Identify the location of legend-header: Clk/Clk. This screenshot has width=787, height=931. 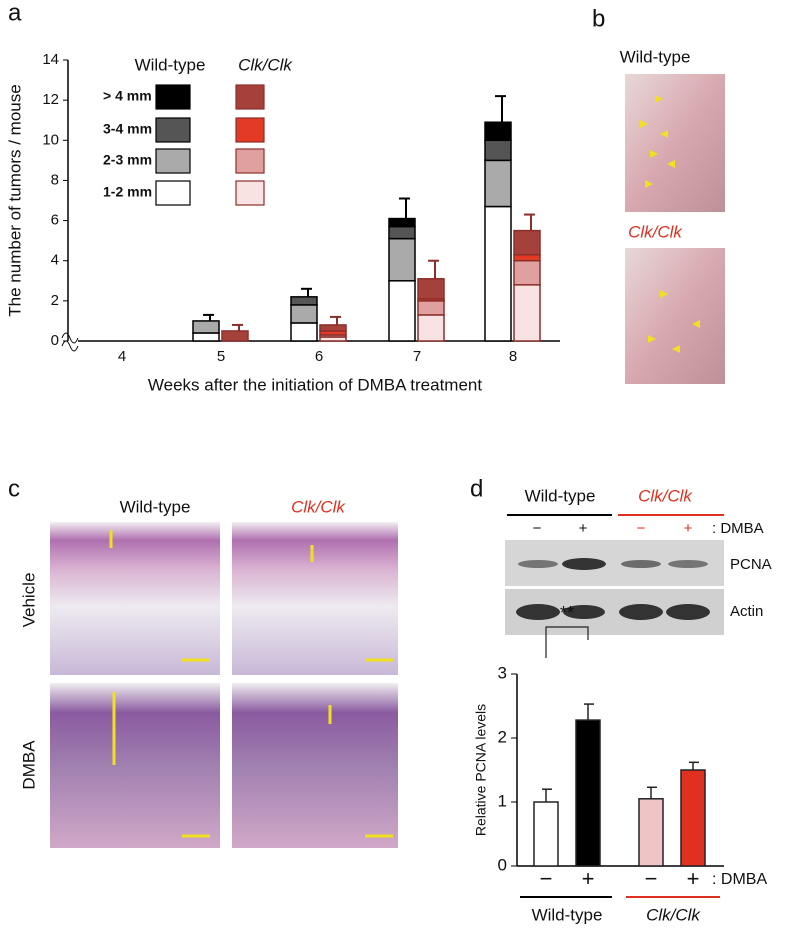
(265, 64).